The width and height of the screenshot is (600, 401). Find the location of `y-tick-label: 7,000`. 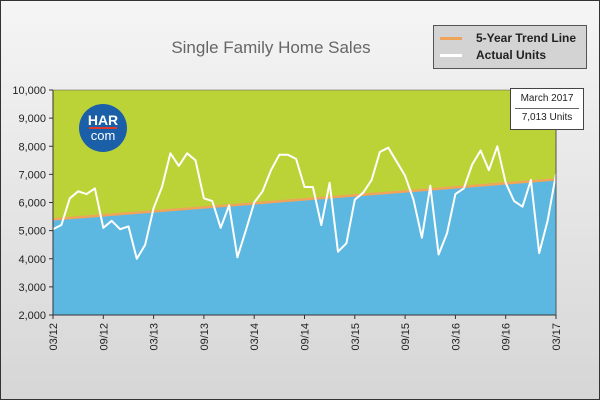

y-tick-label: 7,000 is located at coordinates (32, 175).